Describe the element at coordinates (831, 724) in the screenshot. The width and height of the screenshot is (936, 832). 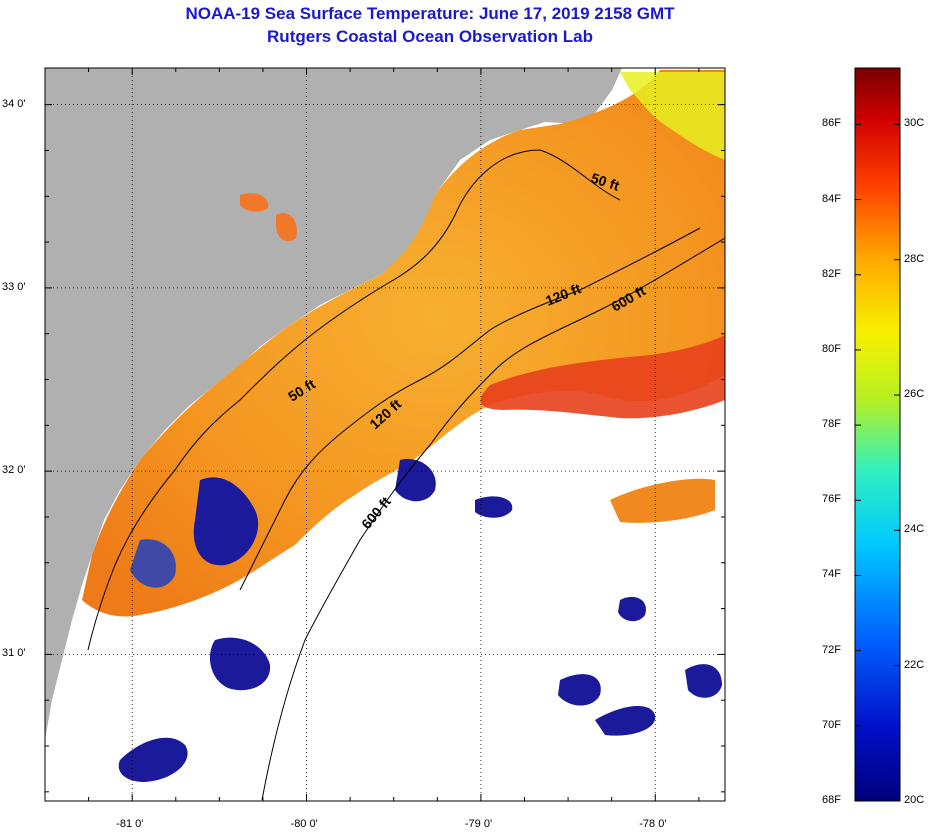
I see `colorbar-f-label: 70F` at that location.